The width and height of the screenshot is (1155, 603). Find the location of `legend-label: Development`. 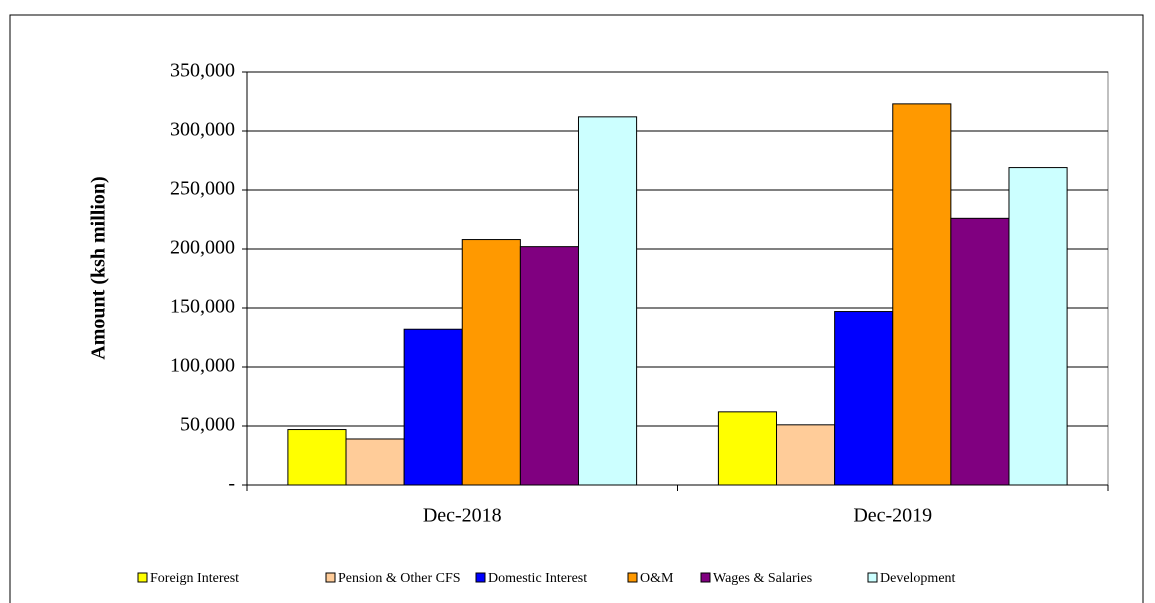

legend-label: Development is located at coordinates (918, 578).